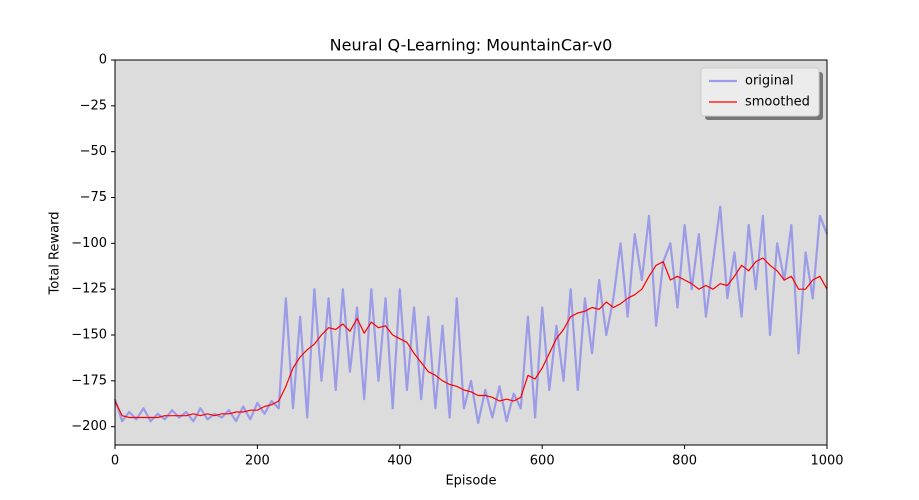  I want to click on x-axis-label: Episode, so click(470, 481).